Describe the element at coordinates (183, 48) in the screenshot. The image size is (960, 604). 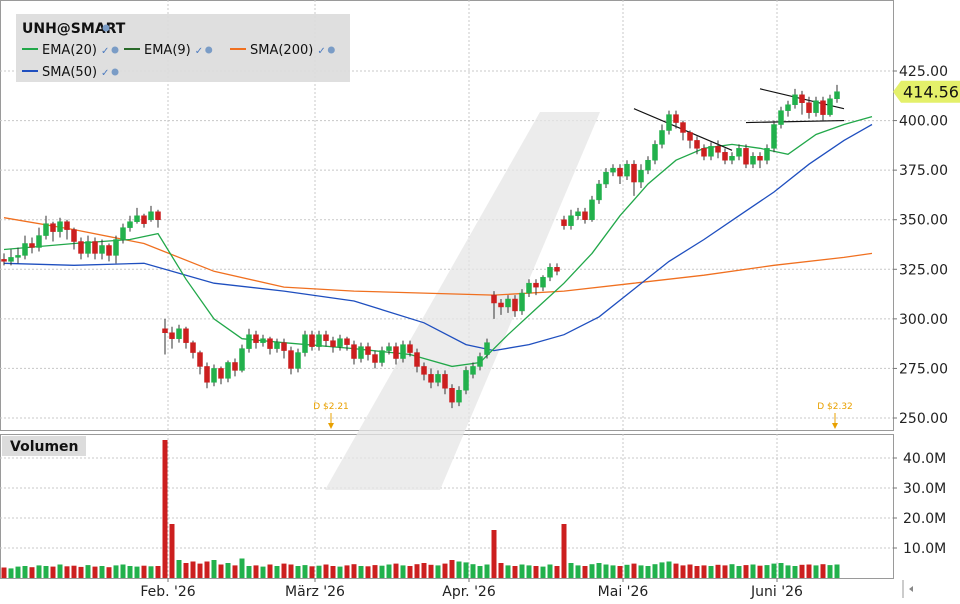
I see `legend-box` at that location.